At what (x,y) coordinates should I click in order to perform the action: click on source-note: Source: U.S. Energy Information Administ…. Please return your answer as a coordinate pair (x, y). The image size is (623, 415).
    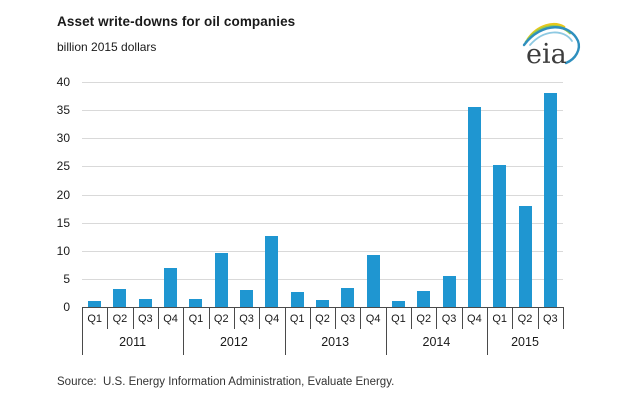
    Looking at the image, I should click on (226, 382).